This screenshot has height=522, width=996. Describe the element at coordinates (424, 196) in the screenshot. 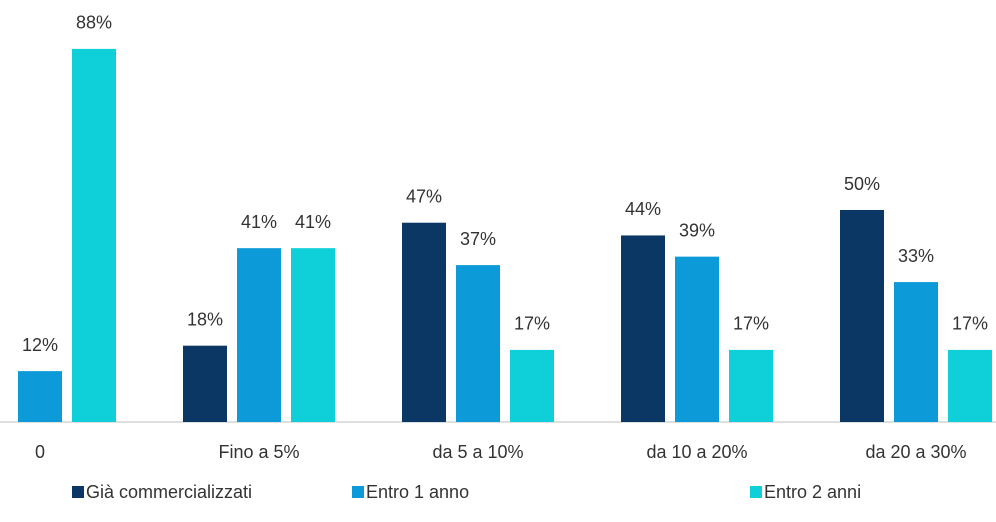

I see `data-label: 47%` at that location.